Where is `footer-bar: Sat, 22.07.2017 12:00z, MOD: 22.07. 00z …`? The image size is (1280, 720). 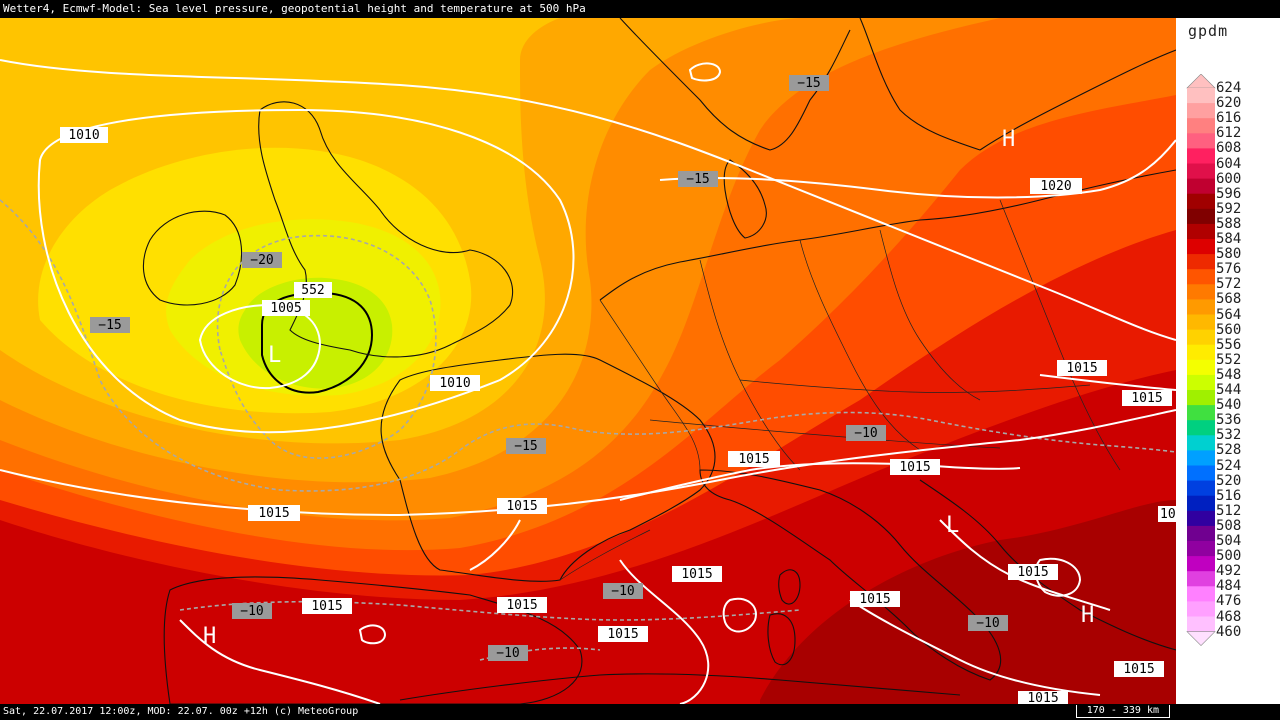
footer-bar: Sat, 22.07.2017 12:00z, MOD: 22.07. 00z … is located at coordinates (640, 712).